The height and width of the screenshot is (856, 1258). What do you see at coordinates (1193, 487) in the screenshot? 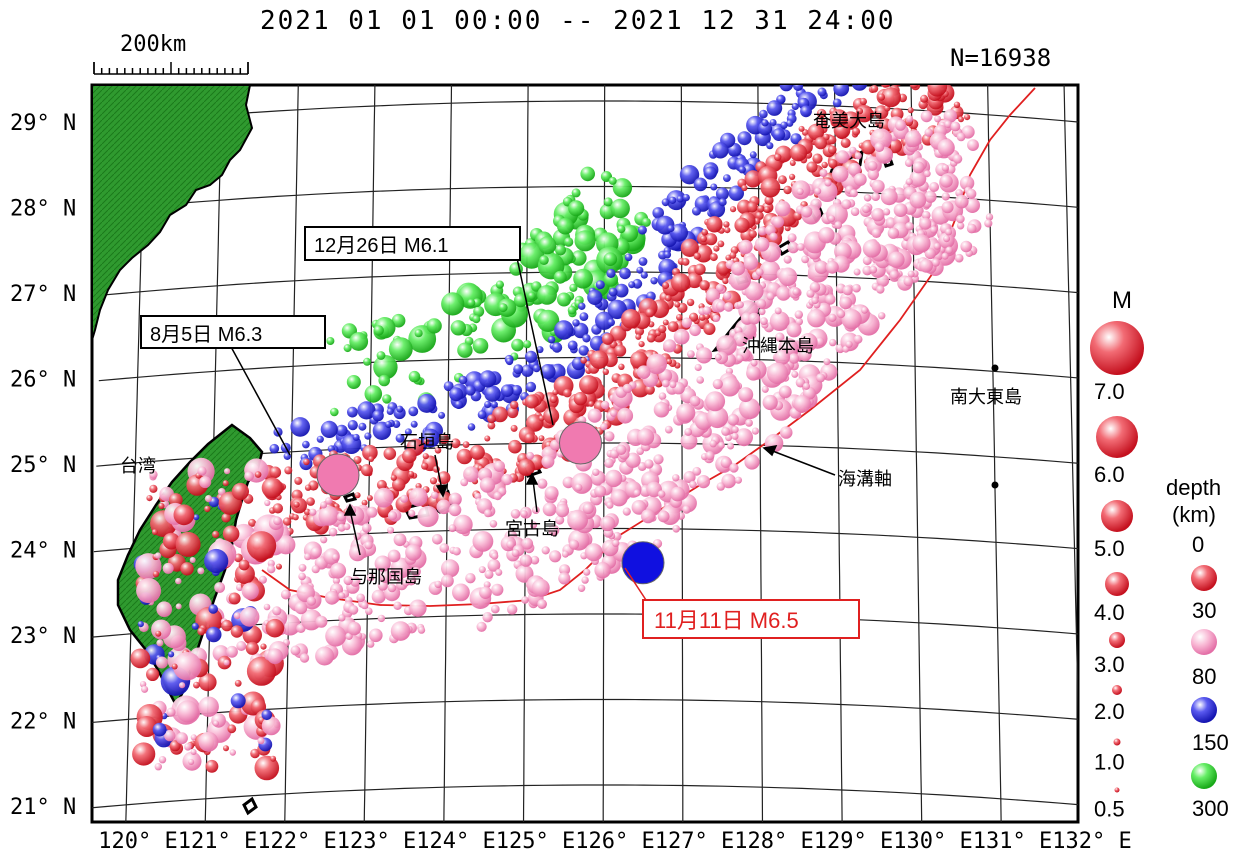
I see `depth-legend-title: depth` at bounding box center [1193, 487].